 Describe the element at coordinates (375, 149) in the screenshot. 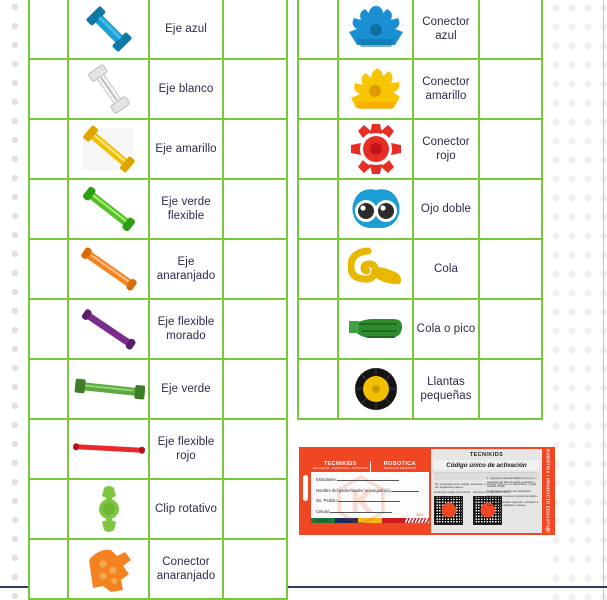

I see `conector-rojo-icon` at that location.